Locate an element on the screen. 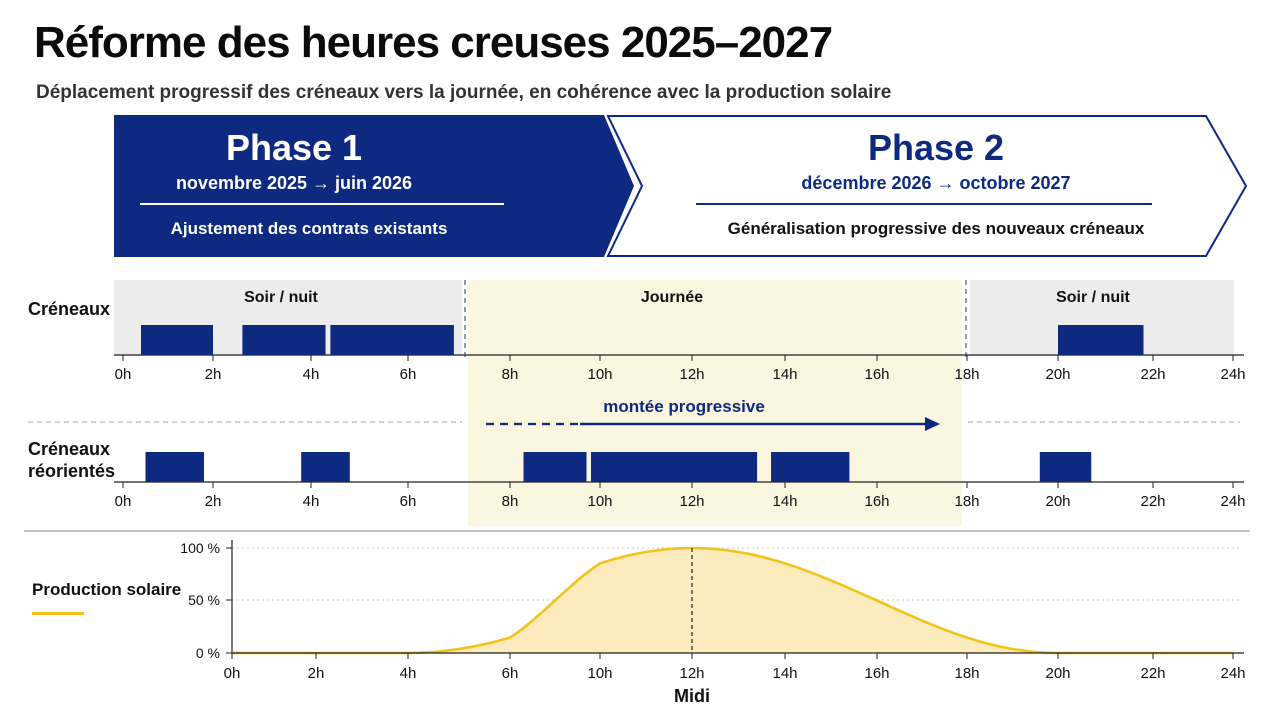  noon-label: Midi is located at coordinates (692, 696).